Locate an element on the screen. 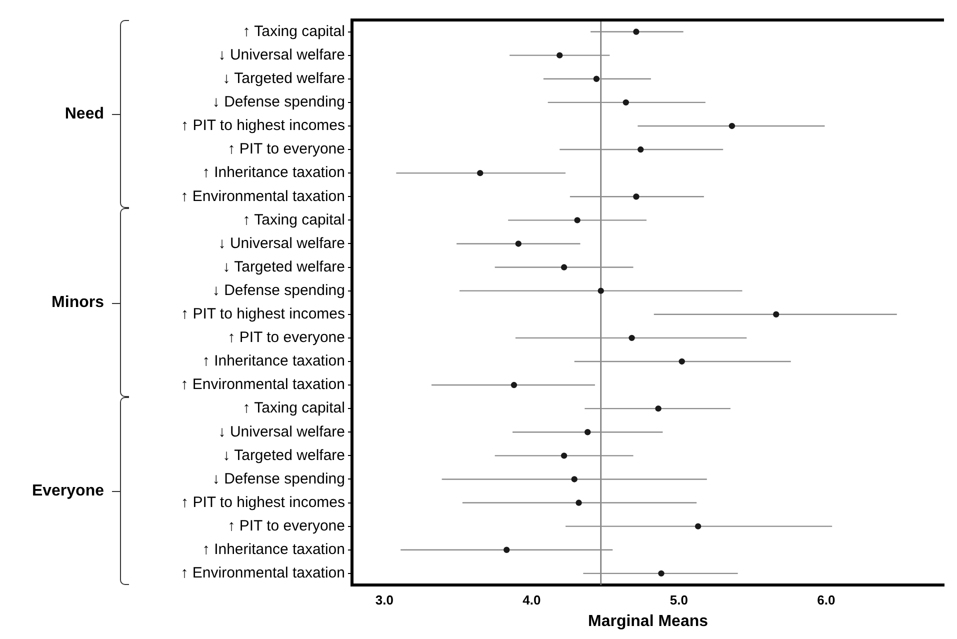 The width and height of the screenshot is (957, 639). x-tick-label: 6.0 is located at coordinates (826, 600).